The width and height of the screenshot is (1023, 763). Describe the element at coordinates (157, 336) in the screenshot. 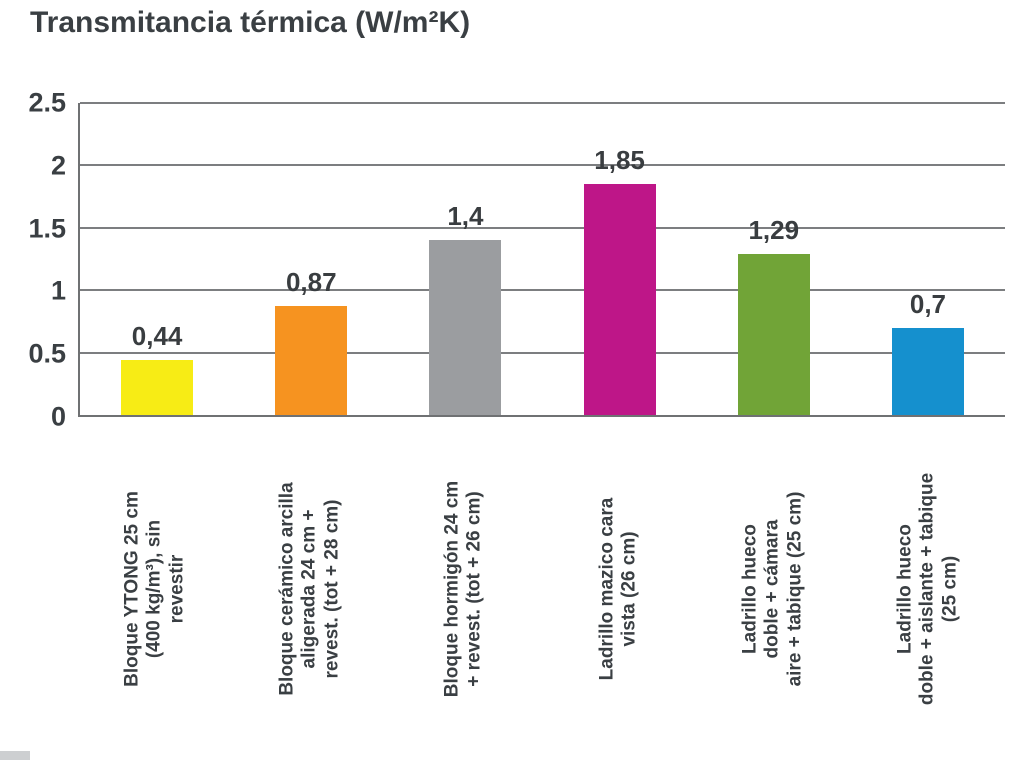

I see `bar-value-label: 0,44` at that location.